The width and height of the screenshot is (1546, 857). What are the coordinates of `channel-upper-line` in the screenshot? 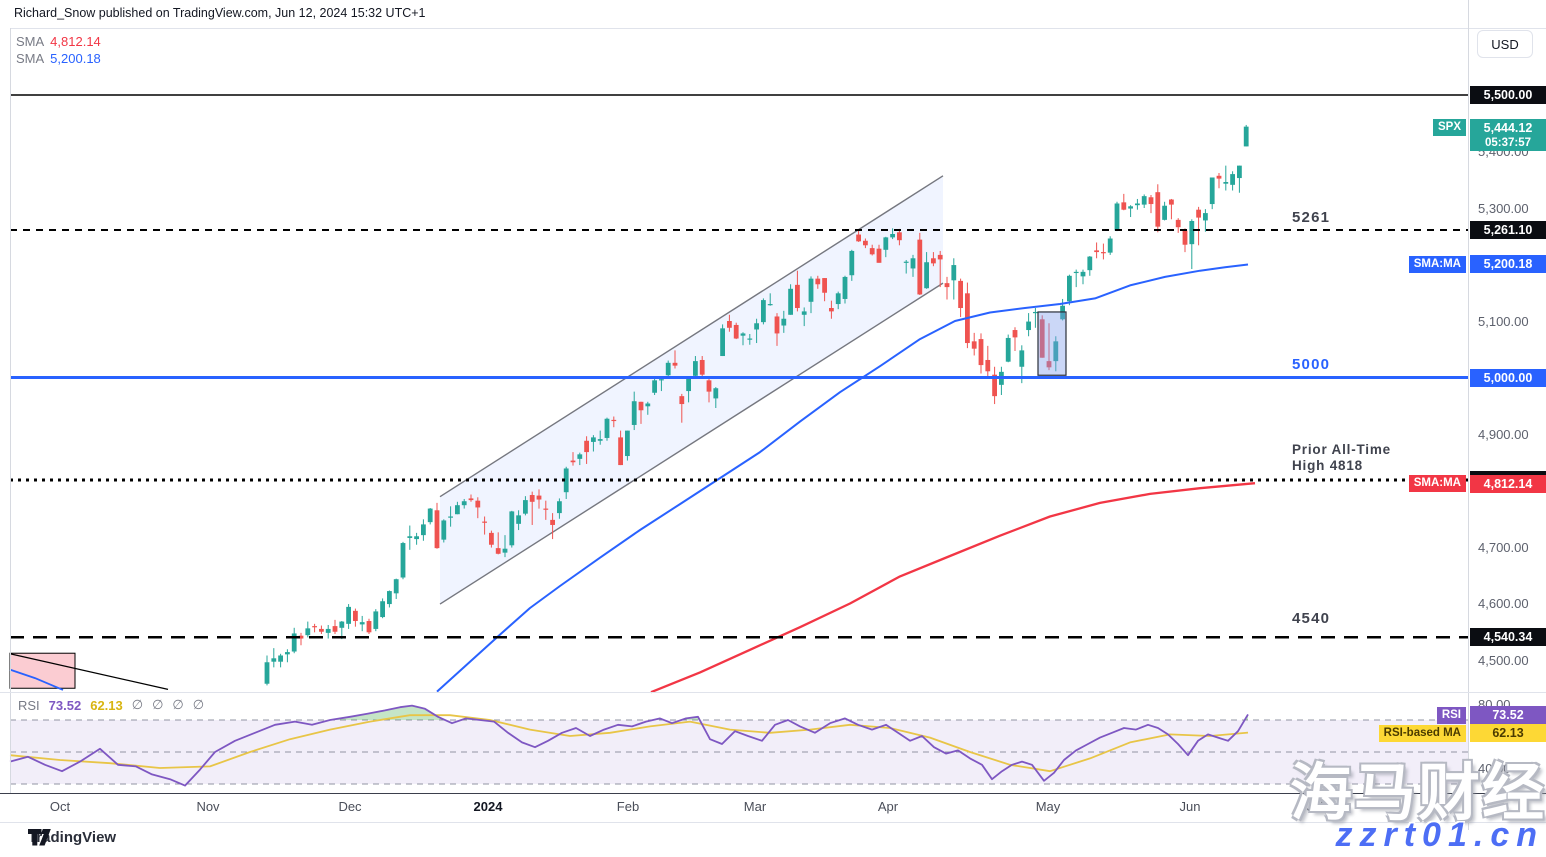 It's located at (691, 336).